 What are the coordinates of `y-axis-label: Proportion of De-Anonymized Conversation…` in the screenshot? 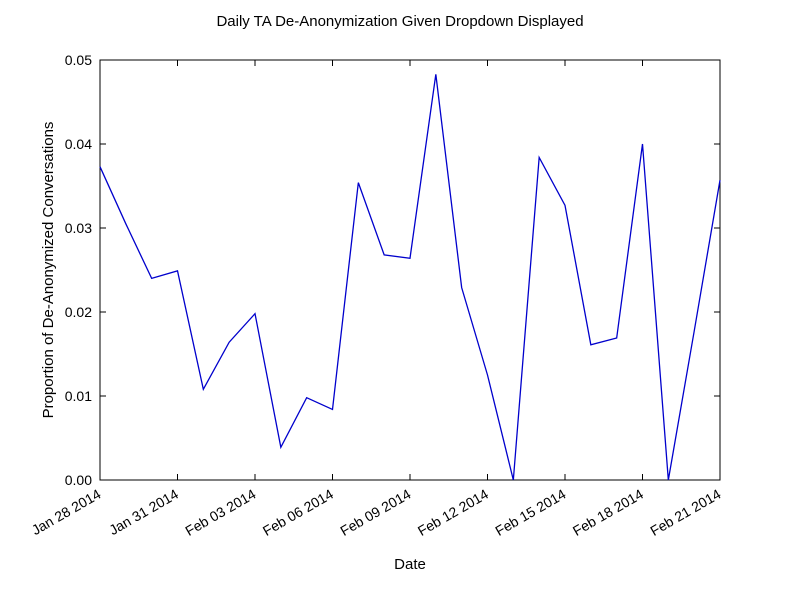 It's located at (48, 270).